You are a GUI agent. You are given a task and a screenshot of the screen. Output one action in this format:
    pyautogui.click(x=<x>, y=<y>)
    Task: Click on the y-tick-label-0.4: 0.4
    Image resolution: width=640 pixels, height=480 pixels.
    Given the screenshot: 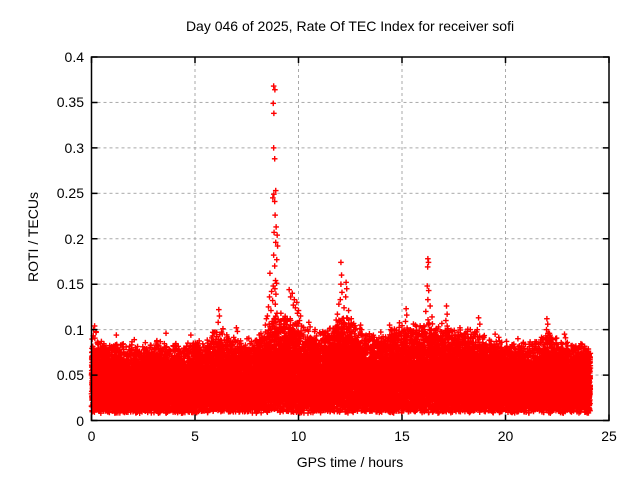 What is the action you would take?
    pyautogui.click(x=74, y=57)
    